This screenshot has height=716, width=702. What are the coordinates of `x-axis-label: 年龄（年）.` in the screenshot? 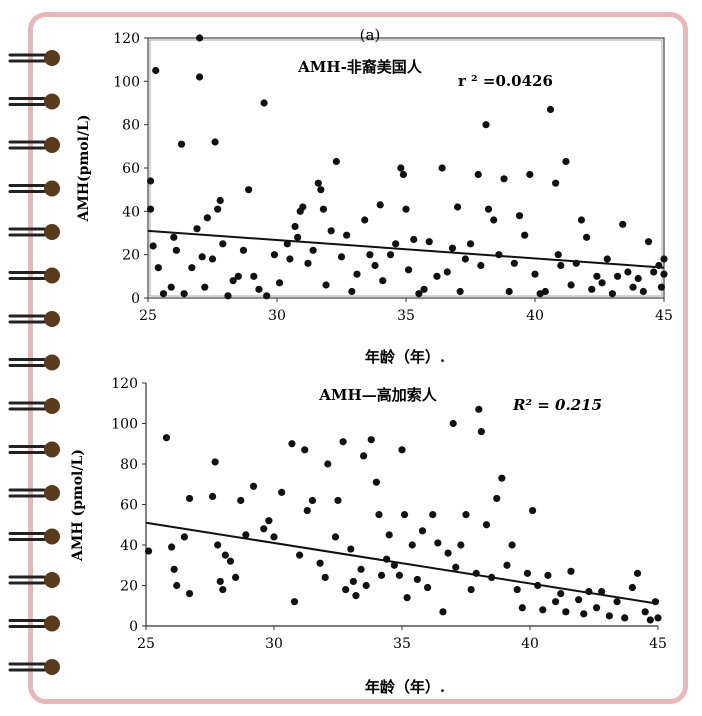 It's located at (405, 687).